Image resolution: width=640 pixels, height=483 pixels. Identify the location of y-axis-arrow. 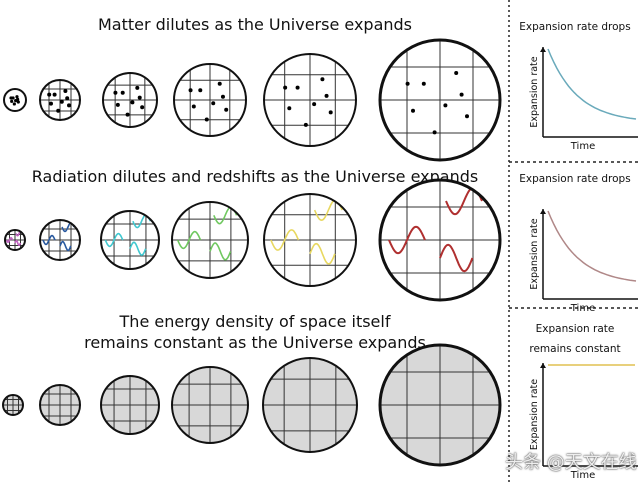
(543, 365).